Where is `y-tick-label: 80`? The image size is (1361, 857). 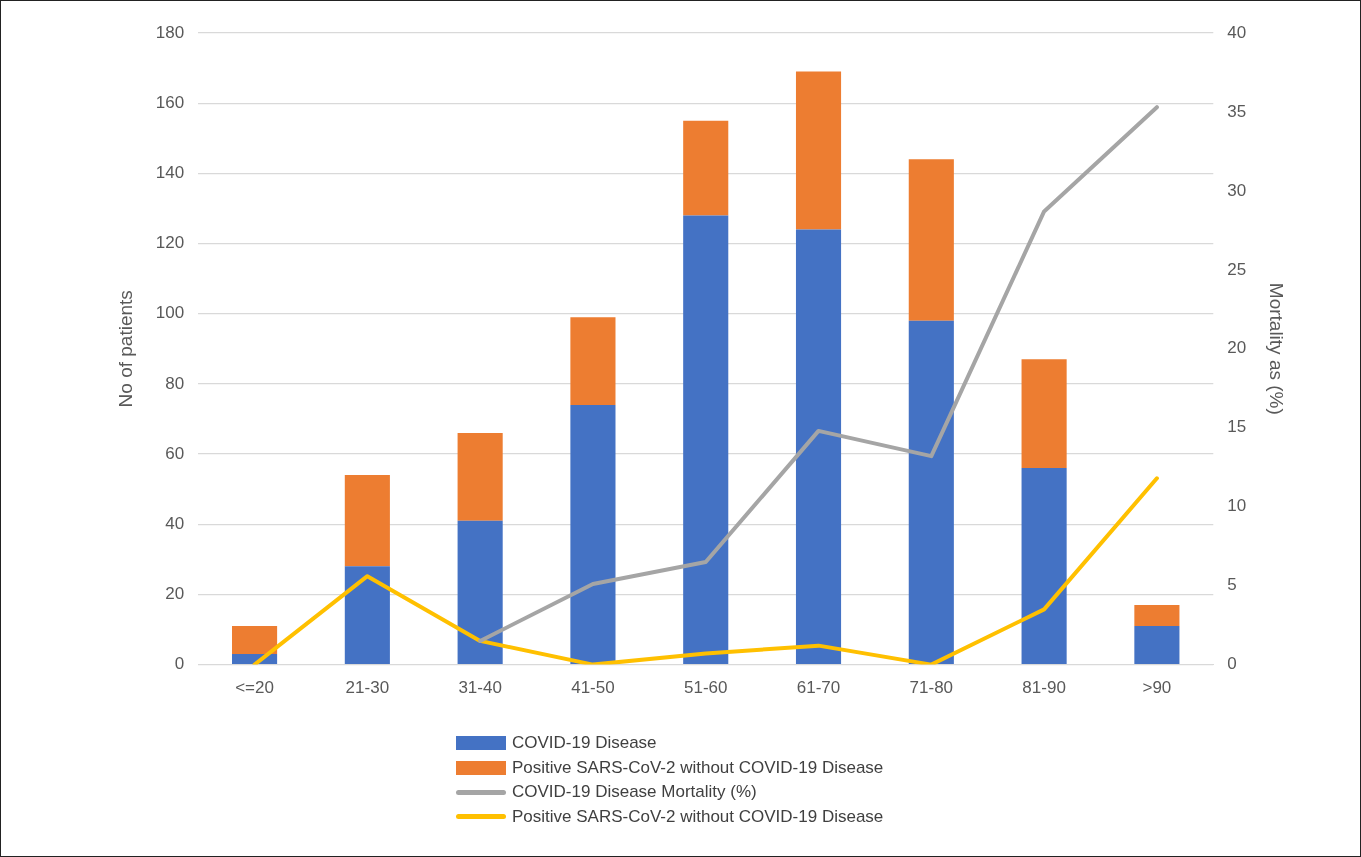
y-tick-label: 80 is located at coordinates (175, 383).